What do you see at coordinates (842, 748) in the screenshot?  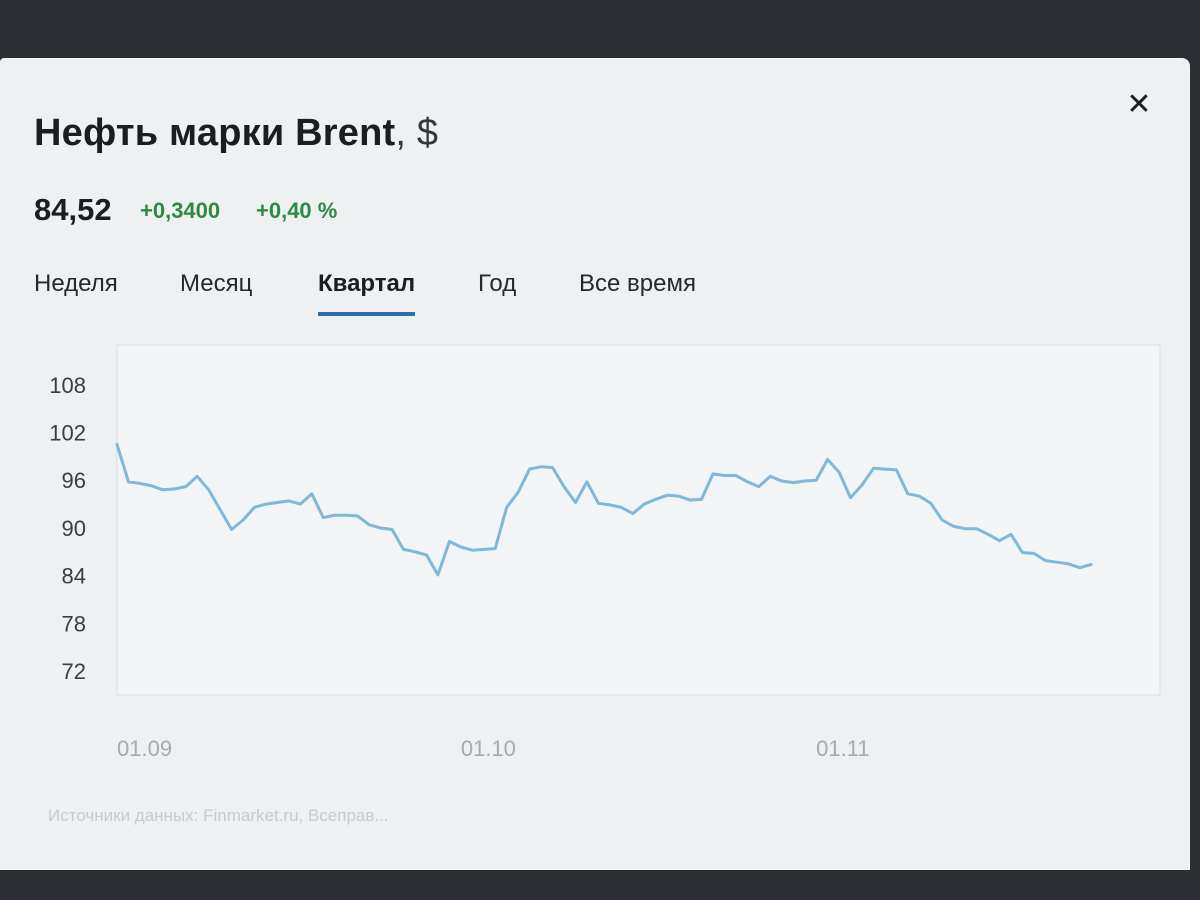 I see `x-tick-label: 01.11` at bounding box center [842, 748].